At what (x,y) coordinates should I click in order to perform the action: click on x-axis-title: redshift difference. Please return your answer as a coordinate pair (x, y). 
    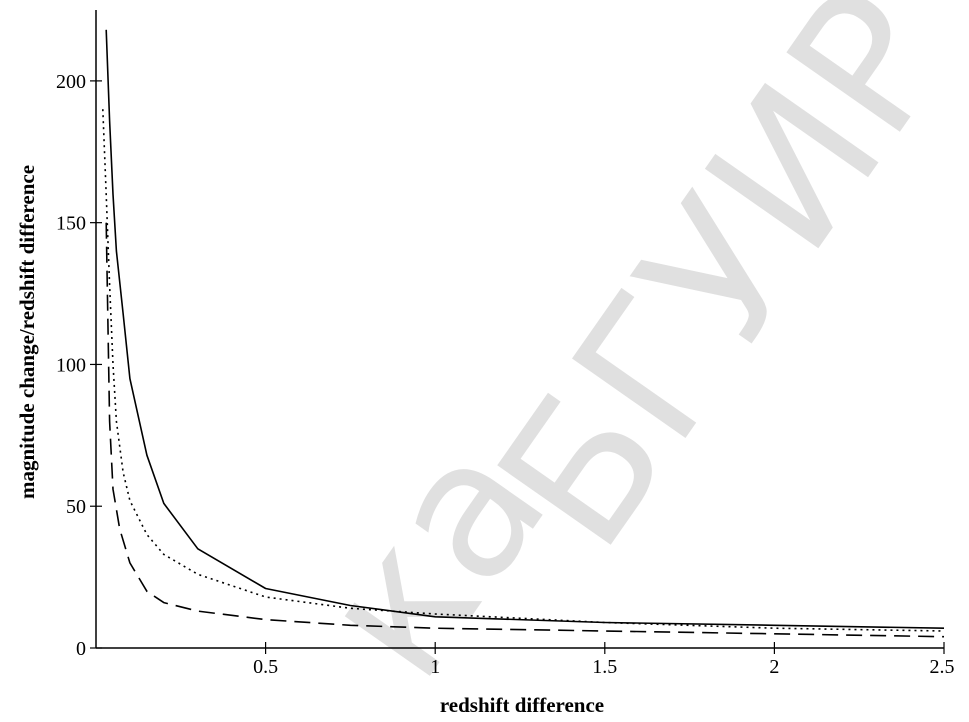
    Looking at the image, I should click on (522, 705).